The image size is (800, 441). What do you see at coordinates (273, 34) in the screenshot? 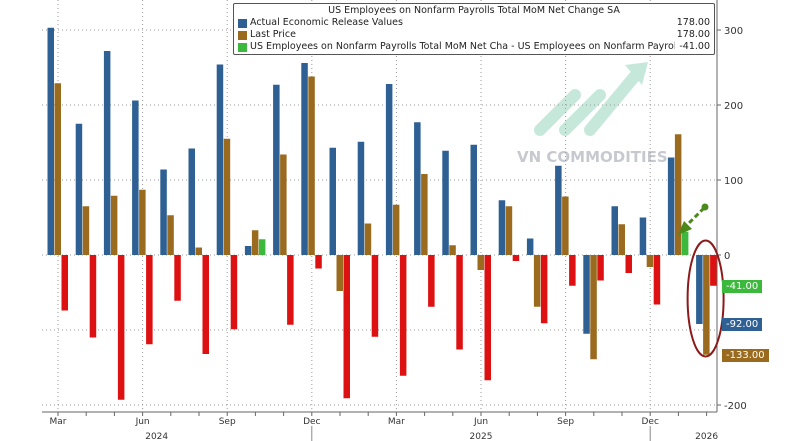
I see `legend-label: Last Price` at bounding box center [273, 34].